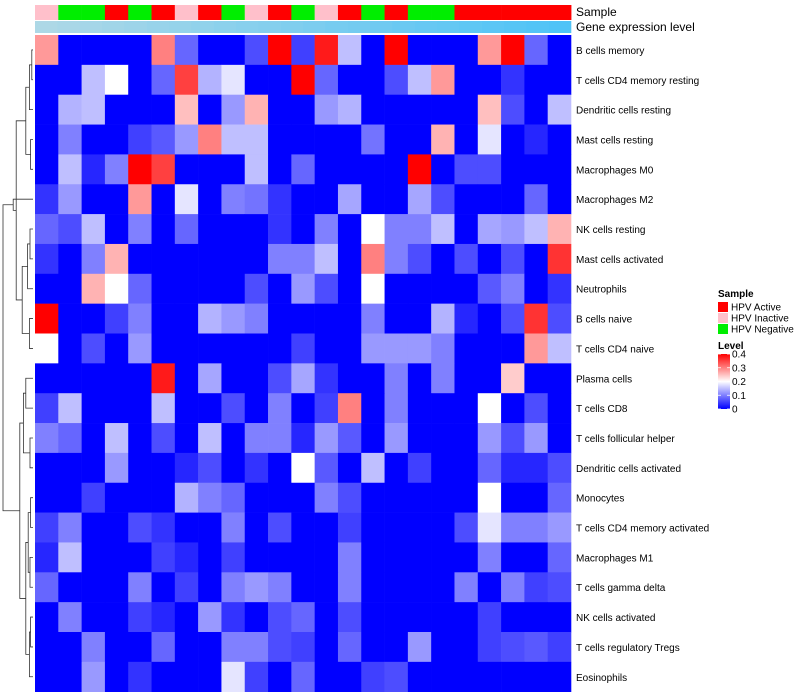  I want to click on legend-level-tick-label: 0, so click(735, 410).